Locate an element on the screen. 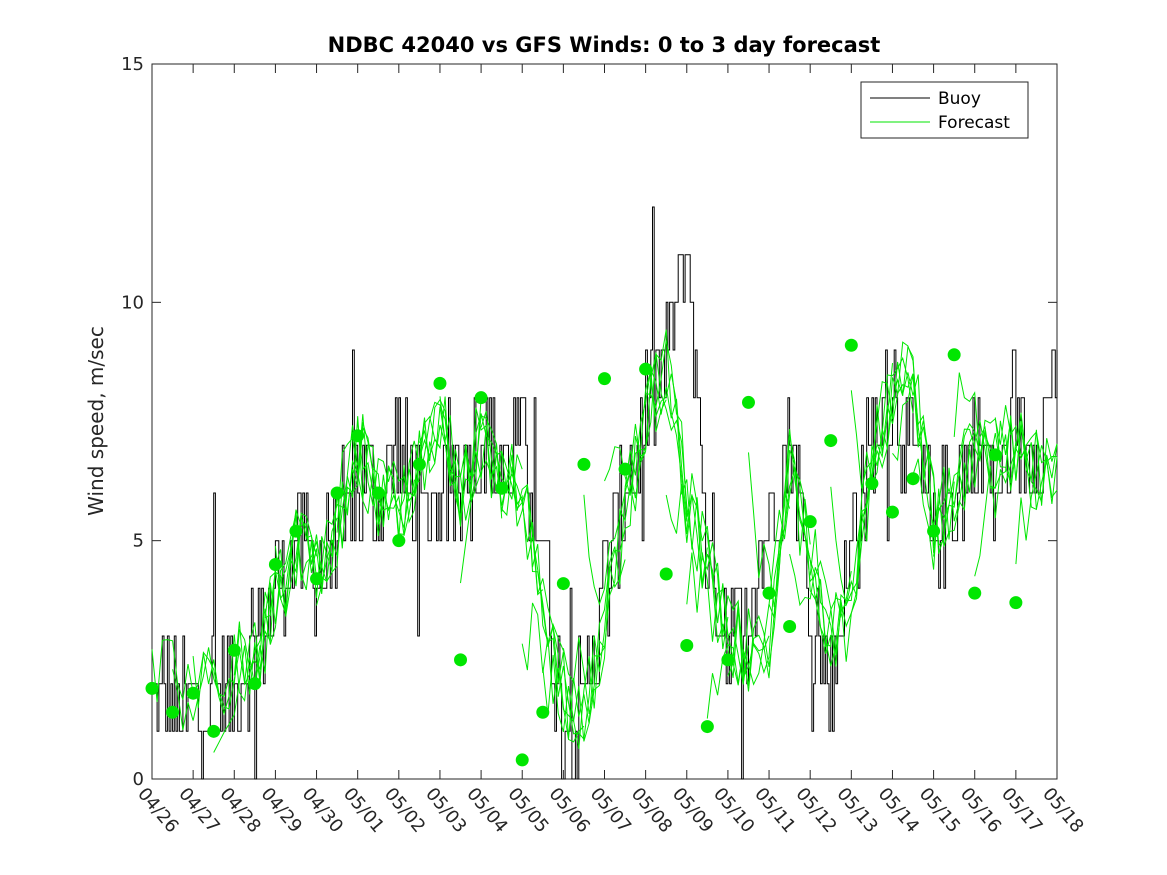  y-tick-label: 15 is located at coordinates (132, 64).